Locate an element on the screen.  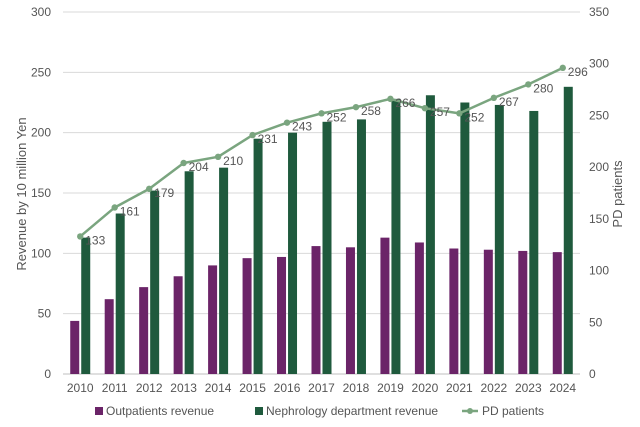
x-tick-label: 2022 is located at coordinates (493, 388).